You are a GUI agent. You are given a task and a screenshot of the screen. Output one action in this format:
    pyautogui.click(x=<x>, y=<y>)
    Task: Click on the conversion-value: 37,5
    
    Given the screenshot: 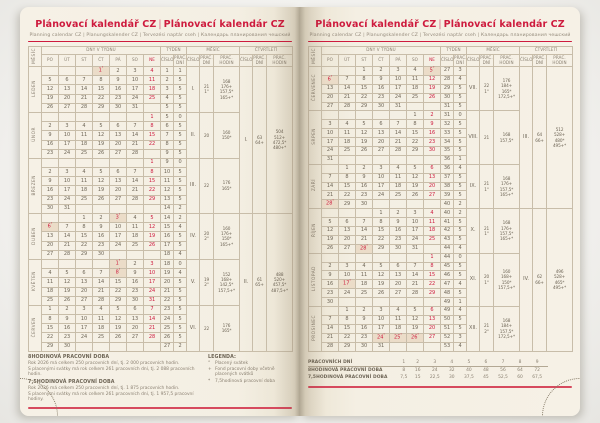 What is the action you would take?
    pyautogui.click(x=468, y=378)
    